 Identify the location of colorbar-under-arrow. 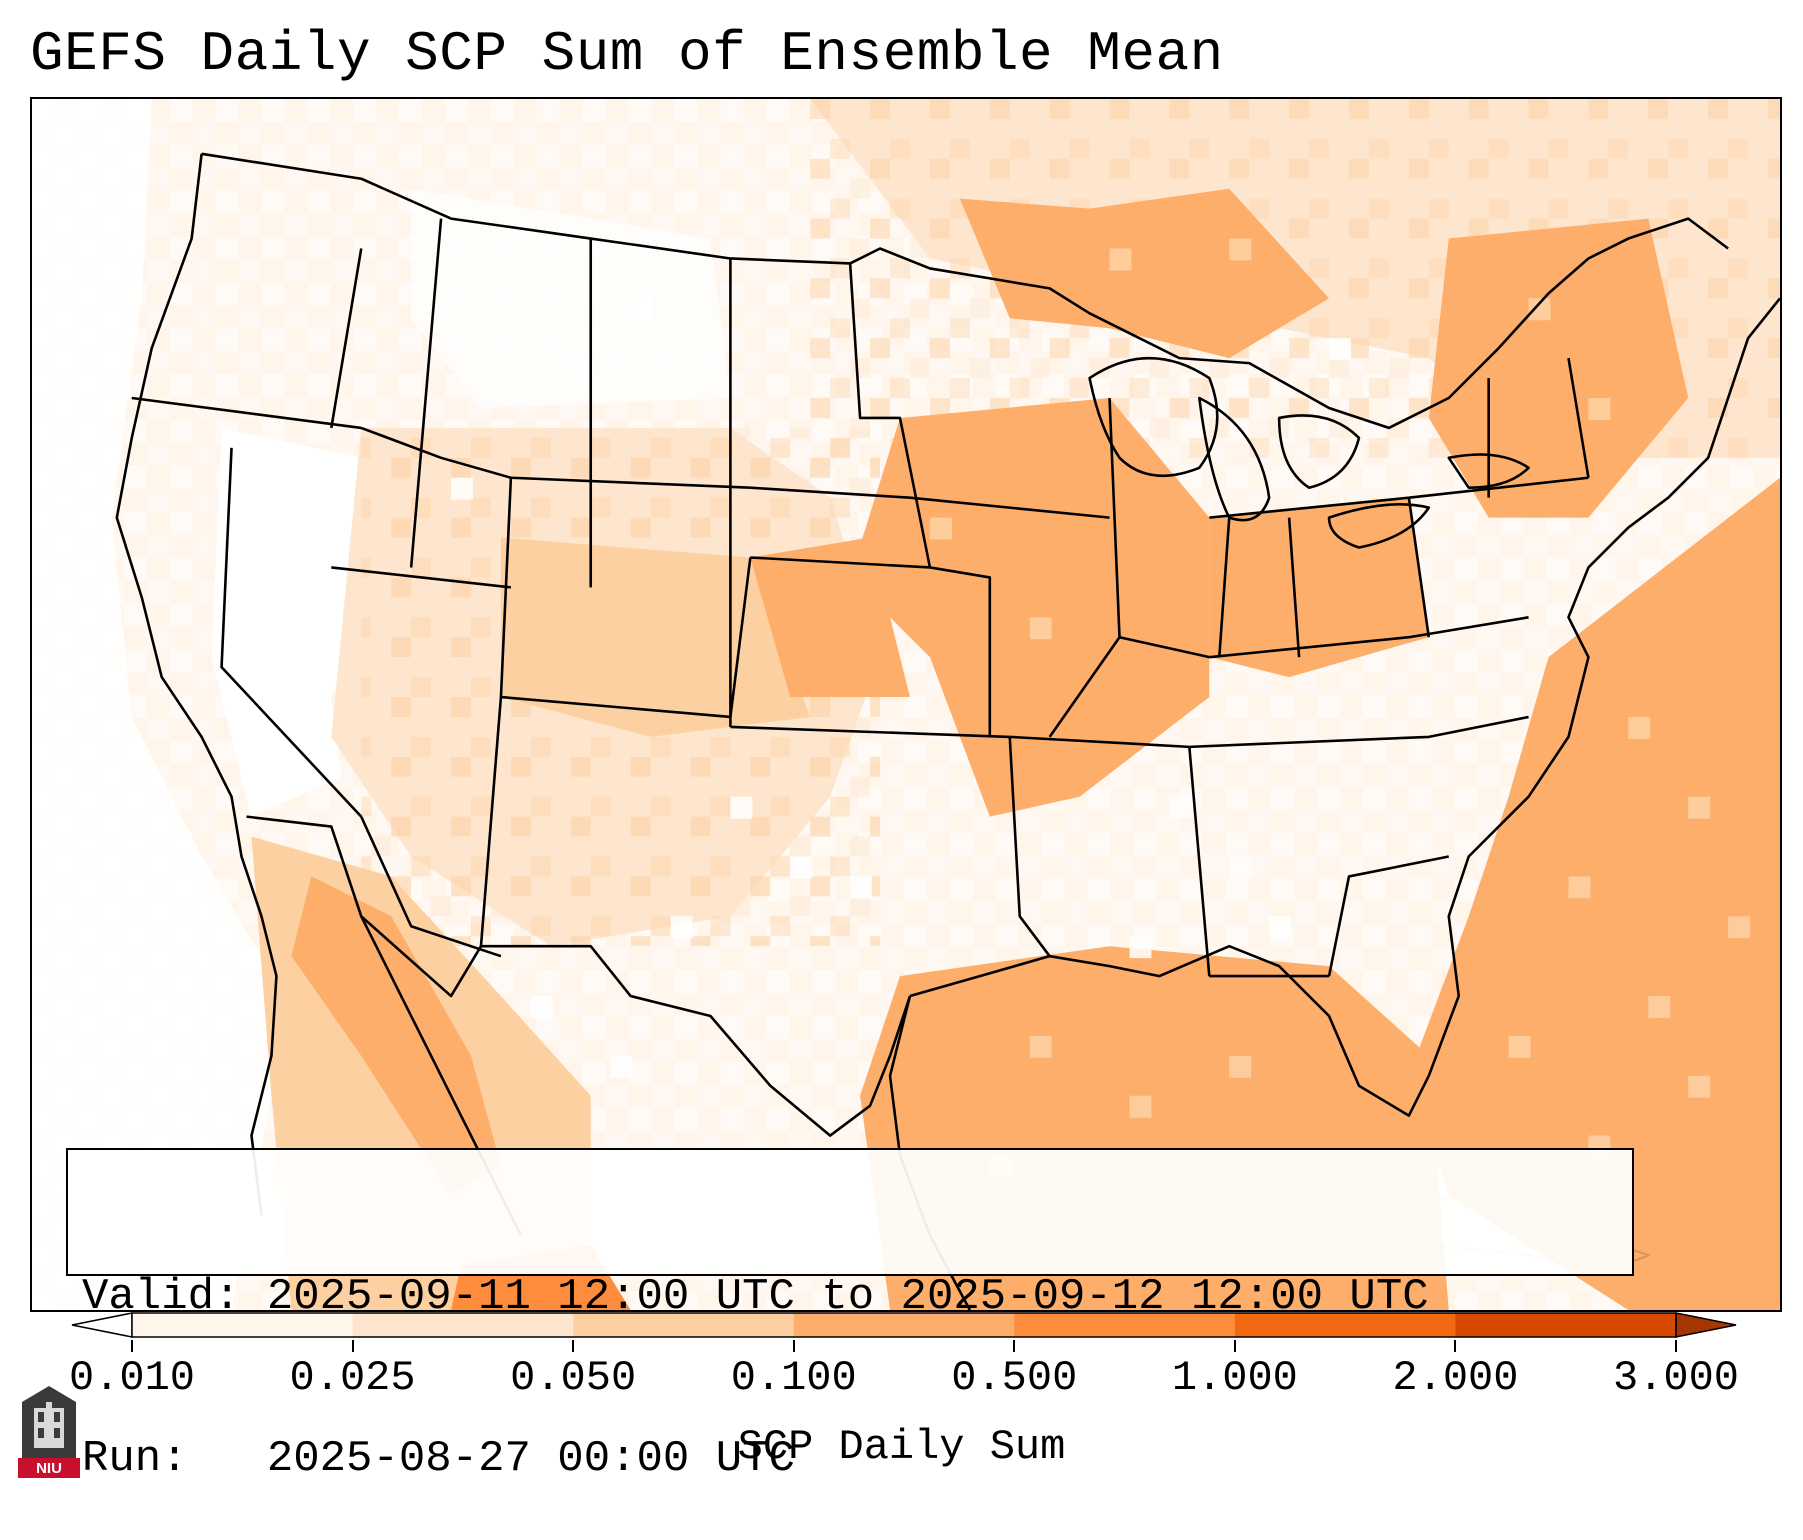
(102, 1325).